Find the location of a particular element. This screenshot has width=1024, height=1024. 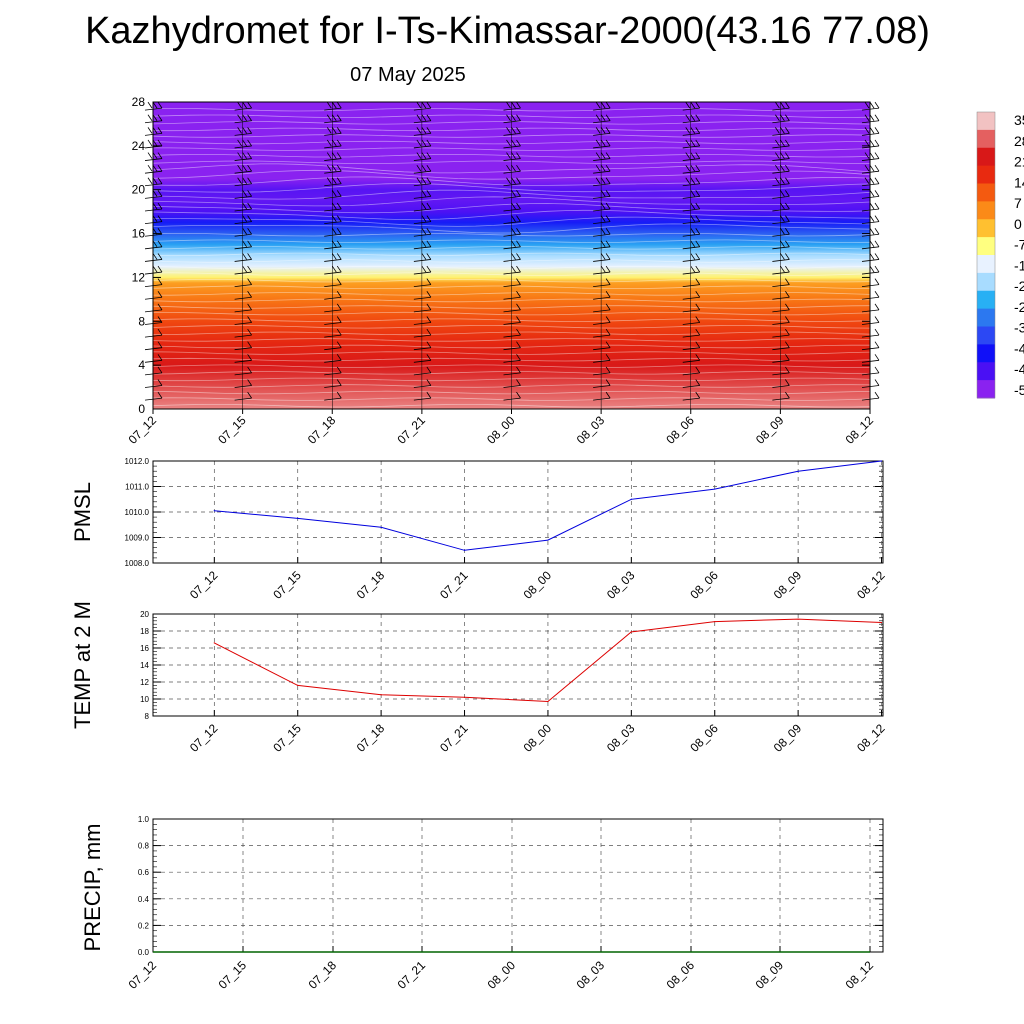

x-tick-label: 08_03 is located at coordinates (591, 430).